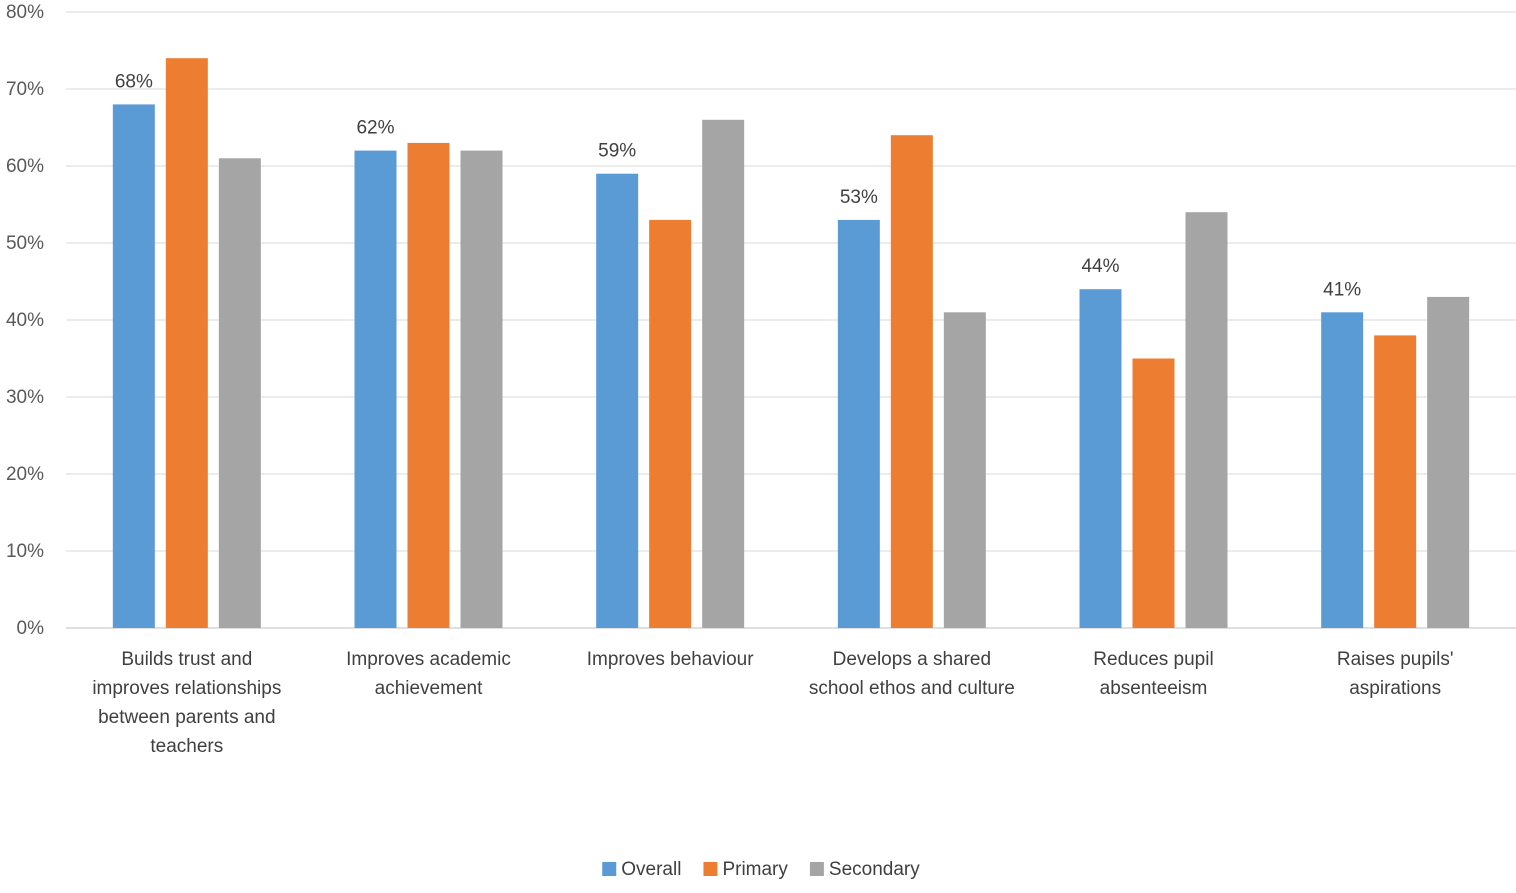 The image size is (1516, 893). Describe the element at coordinates (428, 674) in the screenshot. I see `x-category-label: Improves academic achievement` at that location.